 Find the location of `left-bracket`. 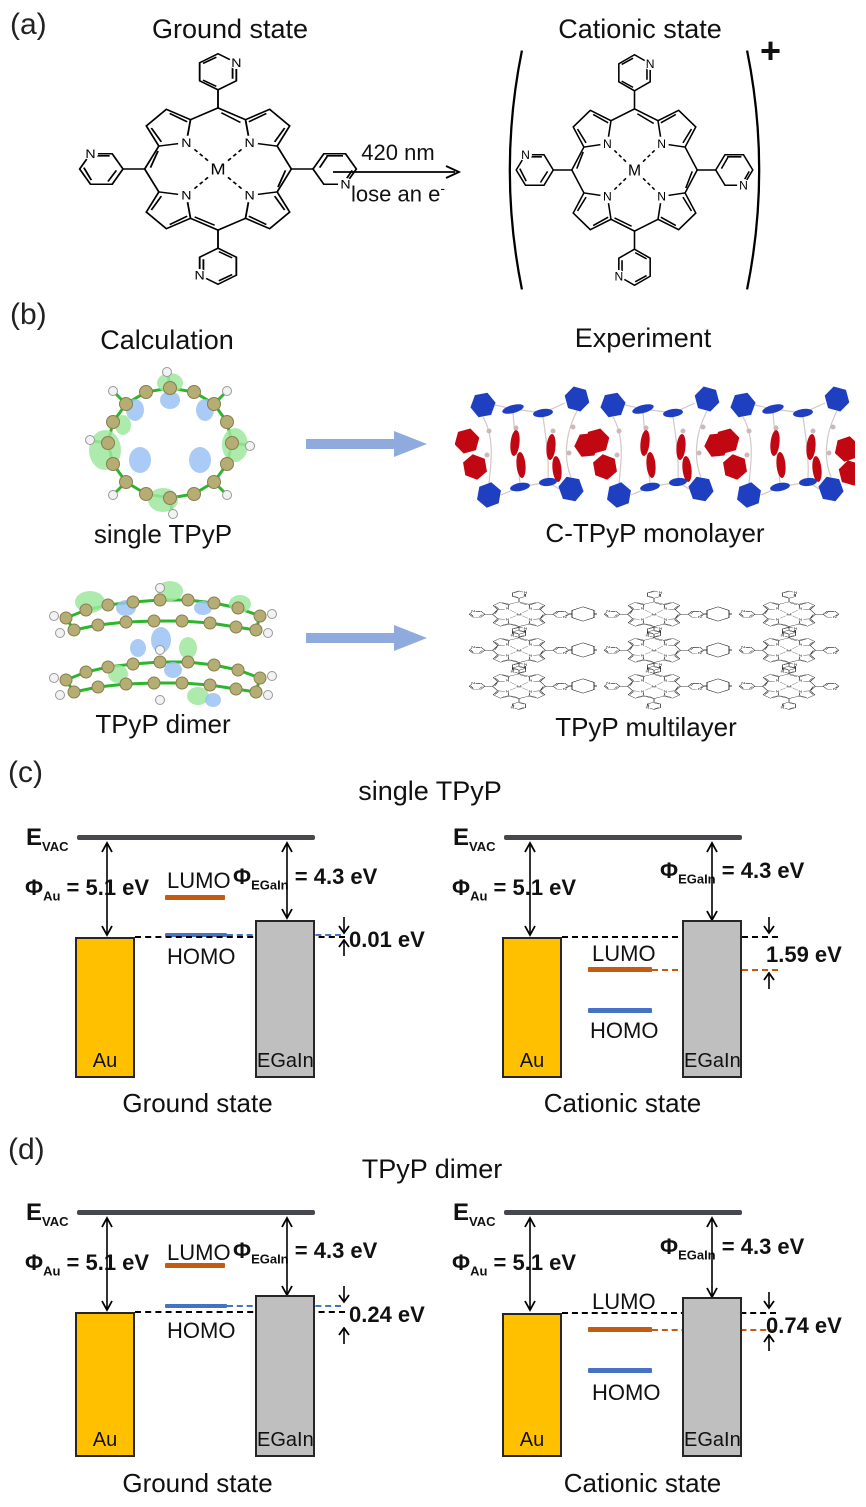

left-bracket is located at coordinates (516, 170).